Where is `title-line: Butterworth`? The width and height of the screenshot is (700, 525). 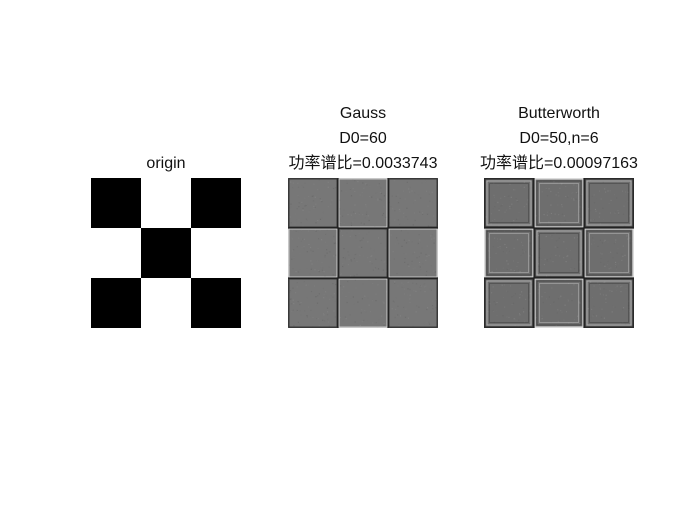 title-line: Butterworth is located at coordinates (559, 113).